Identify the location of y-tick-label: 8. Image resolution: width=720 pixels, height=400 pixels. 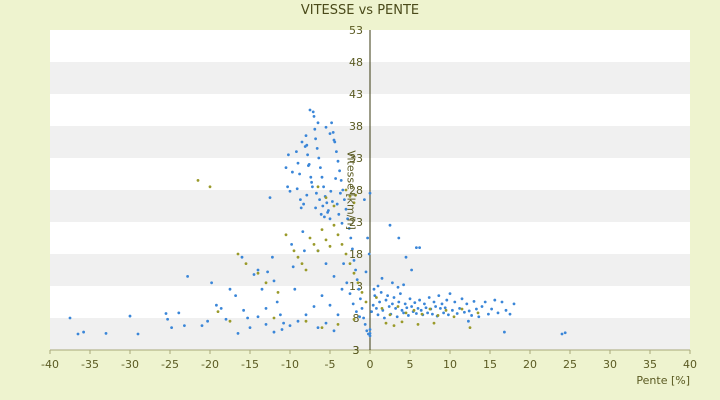
(356, 318).